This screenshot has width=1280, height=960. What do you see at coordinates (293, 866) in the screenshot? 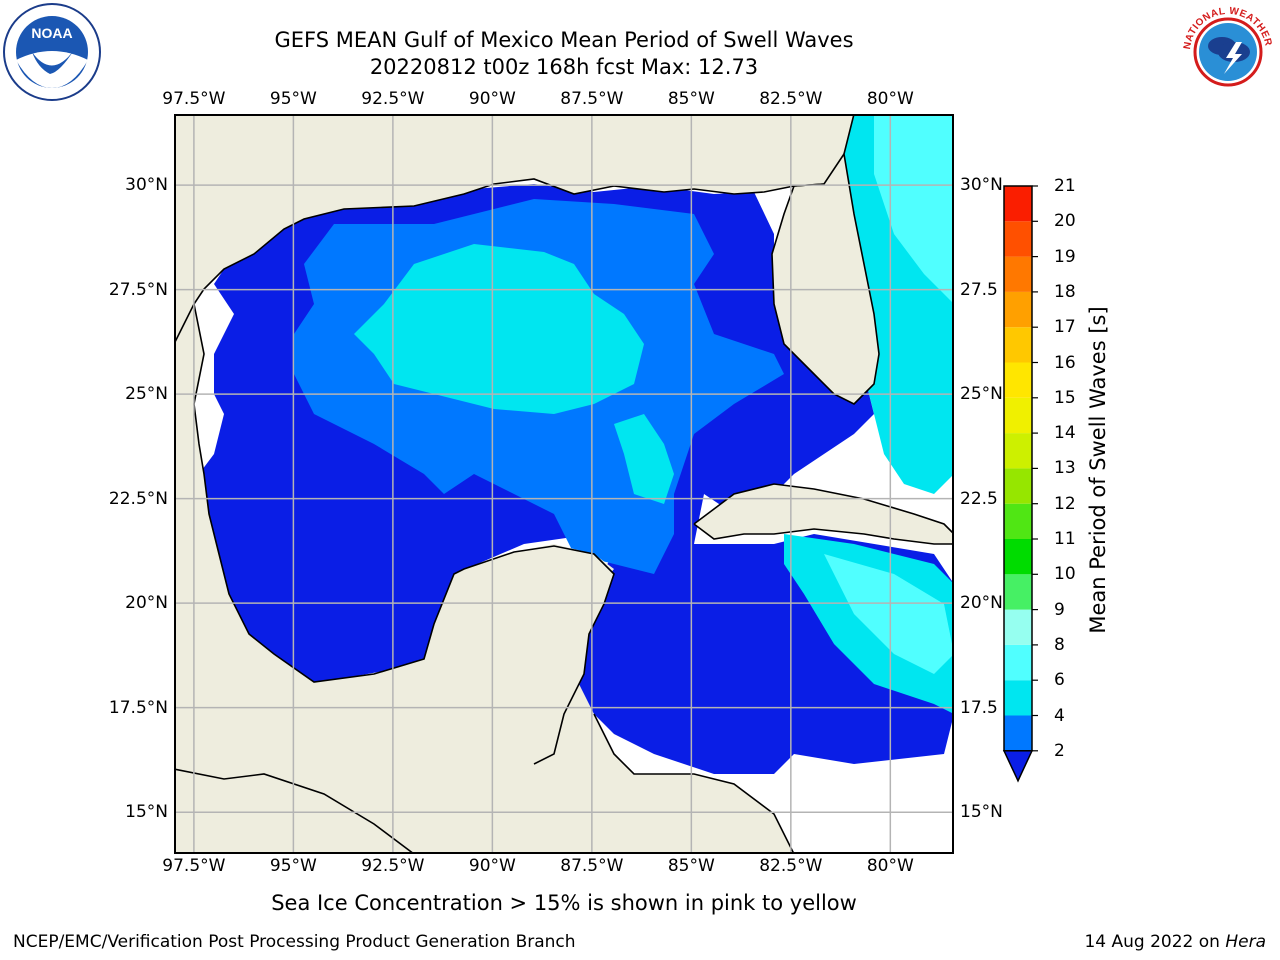
I see `lon-tick-label-bottom: 95°W` at bounding box center [293, 866].